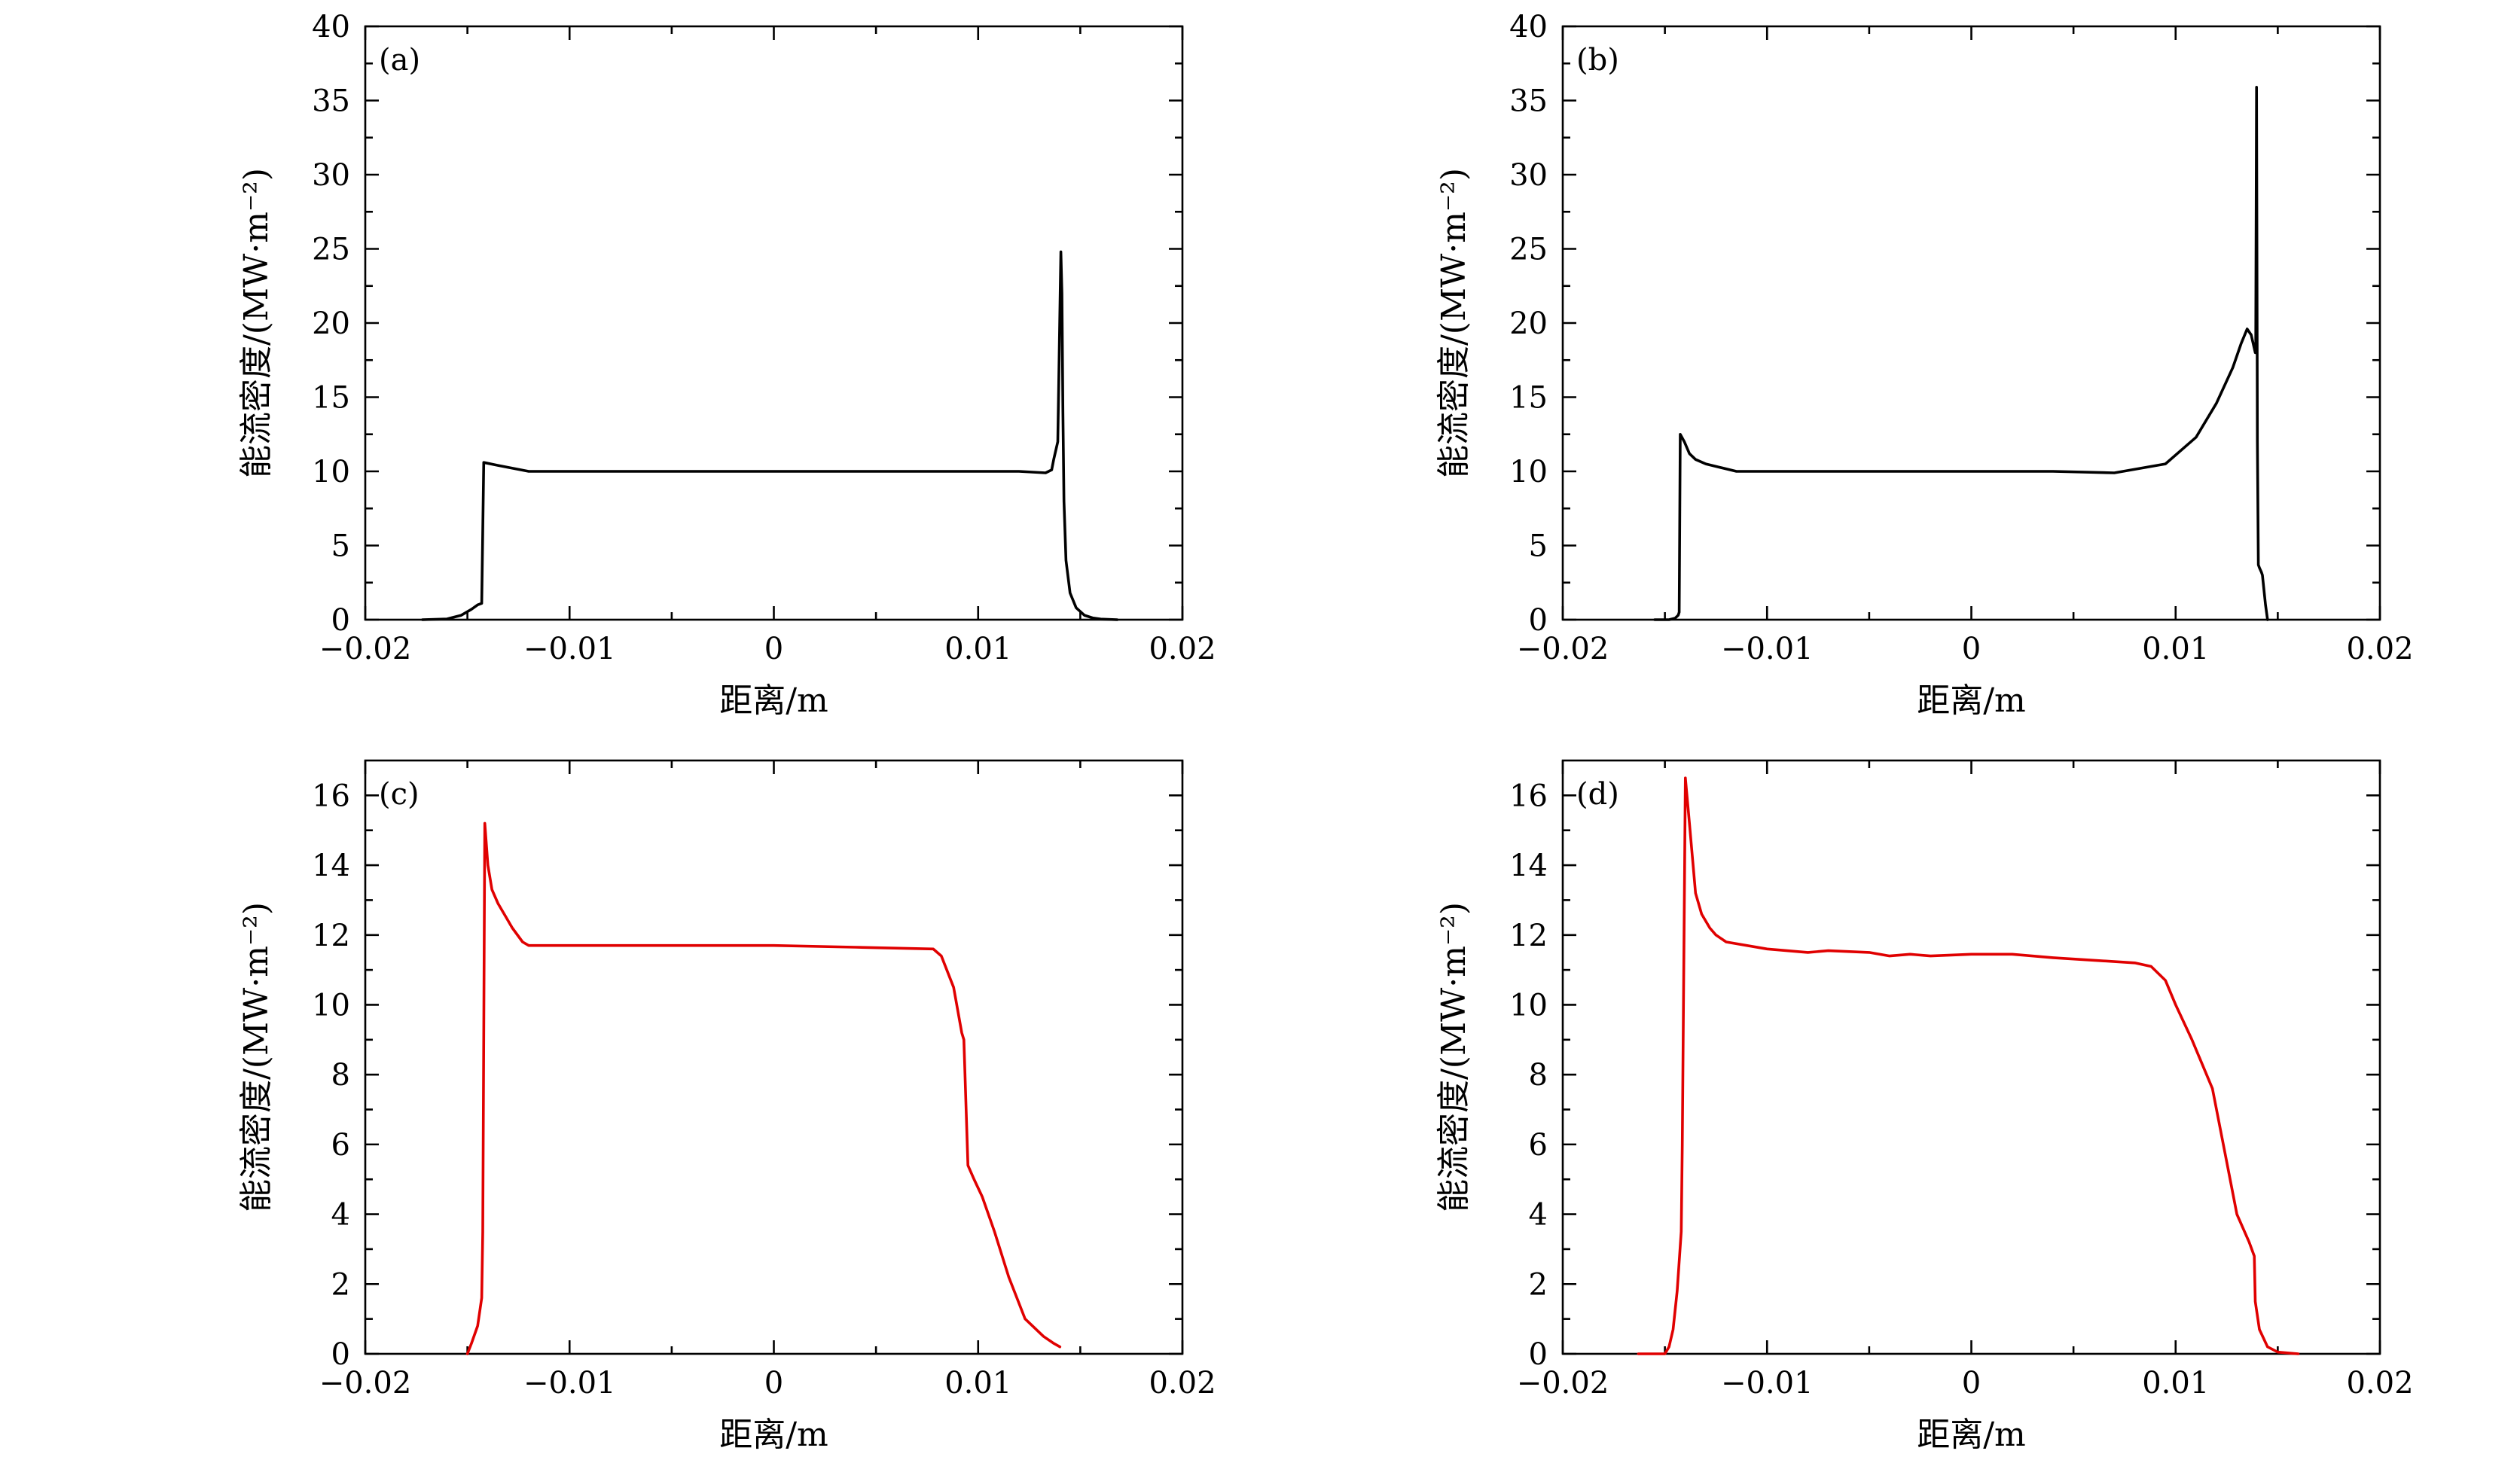 The height and width of the screenshot is (1460, 2520). What do you see at coordinates (1597, 794) in the screenshot?
I see `panel-label: (d)` at bounding box center [1597, 794].